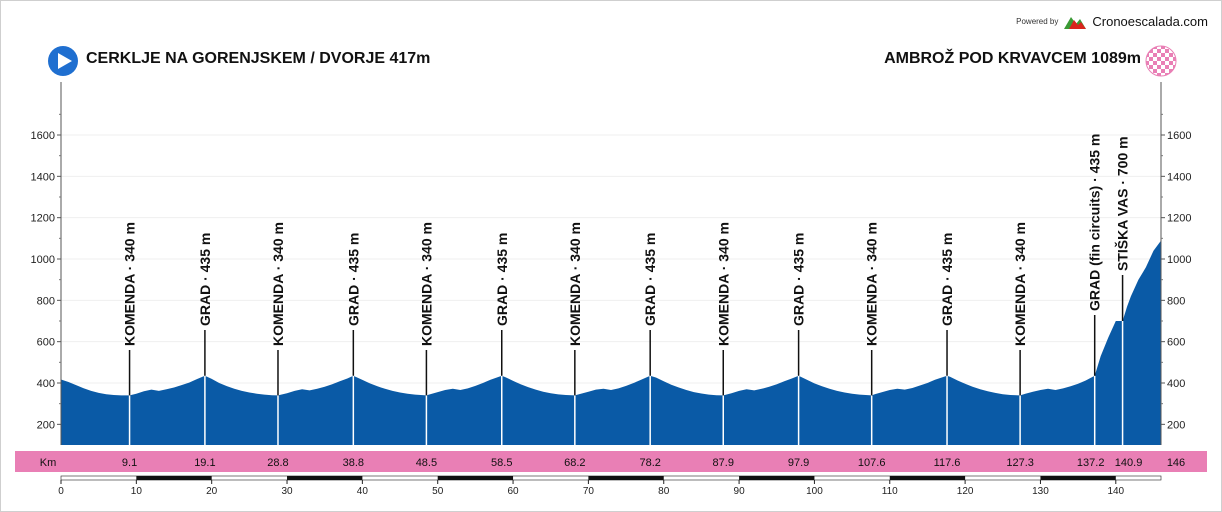 This screenshot has width=1222, height=512. Describe the element at coordinates (501, 463) in the screenshot. I see `km-marker-label: 58.5` at that location.